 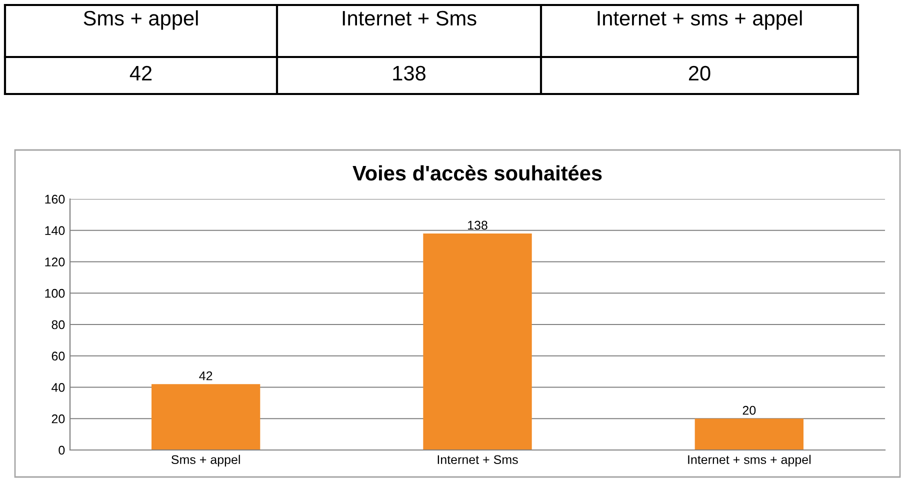 I want to click on chart-title: Voies d'accès souhaitées, so click(x=477, y=173).